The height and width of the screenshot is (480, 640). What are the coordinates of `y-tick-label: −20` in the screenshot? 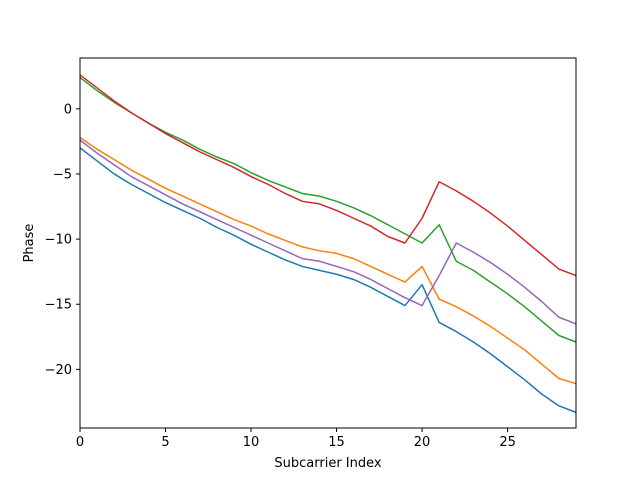 It's located at (58, 370).